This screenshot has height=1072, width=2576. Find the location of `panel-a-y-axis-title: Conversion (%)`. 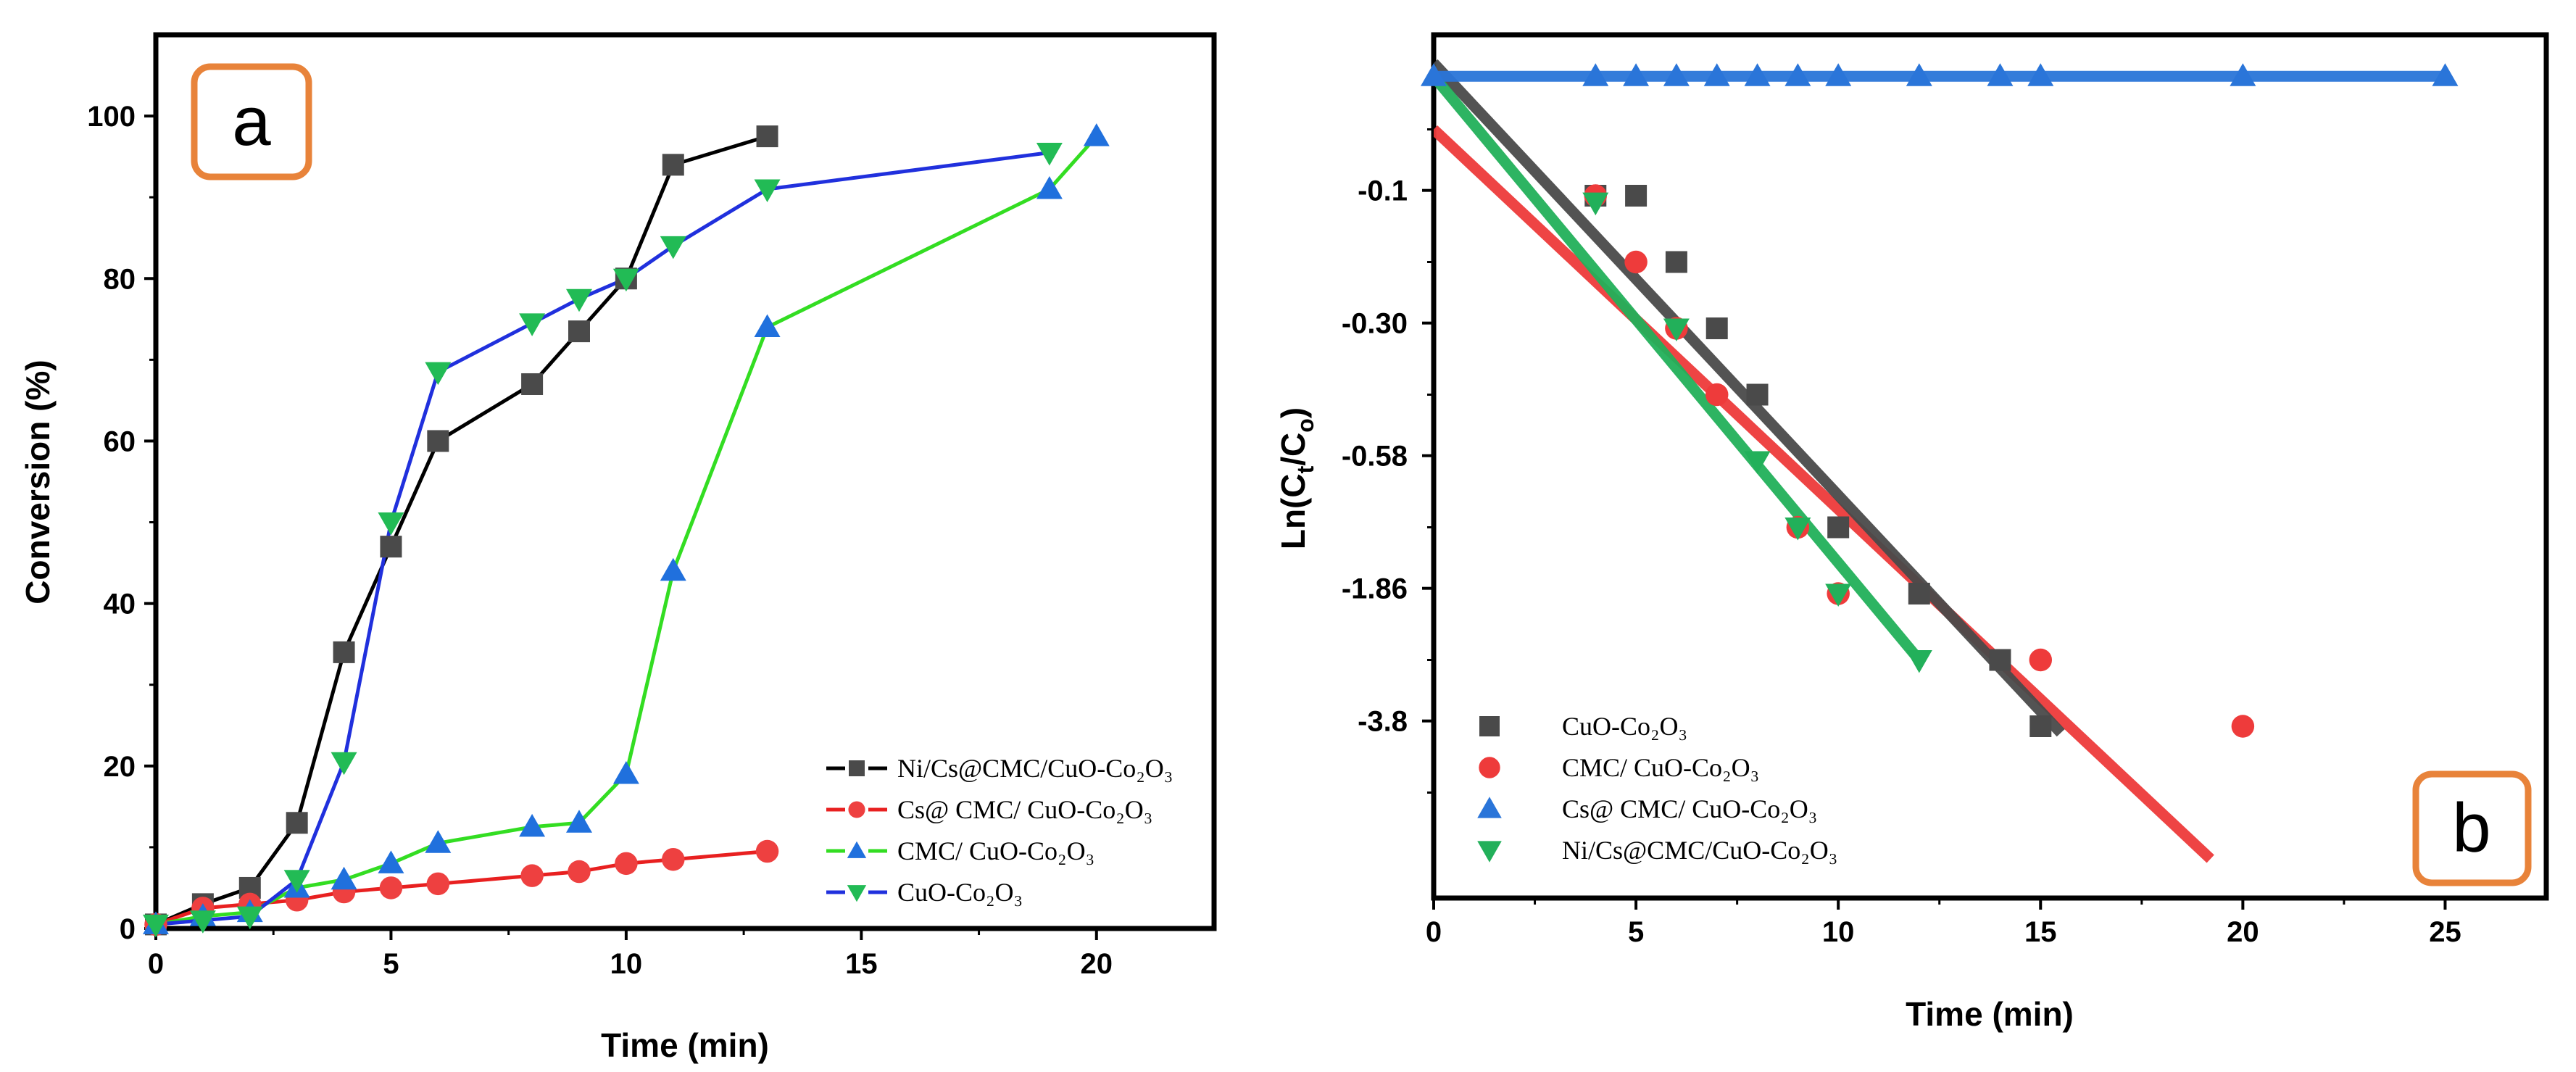

panel-a-y-axis-title: Conversion (%) is located at coordinates (38, 482).